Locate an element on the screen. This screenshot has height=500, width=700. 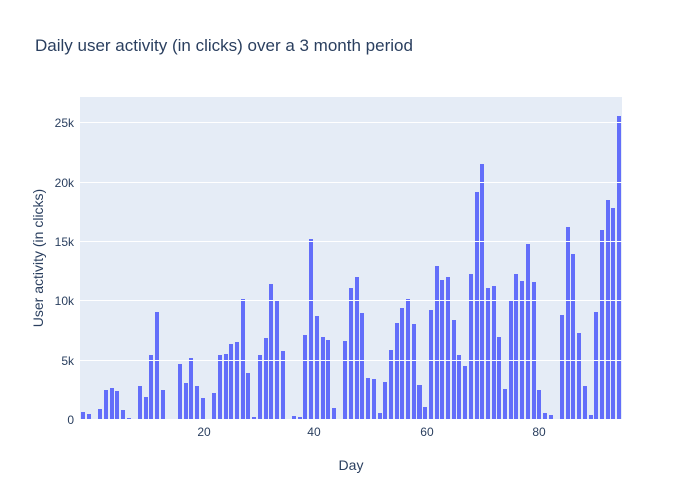
x-tick-label: 80 is located at coordinates (539, 432).